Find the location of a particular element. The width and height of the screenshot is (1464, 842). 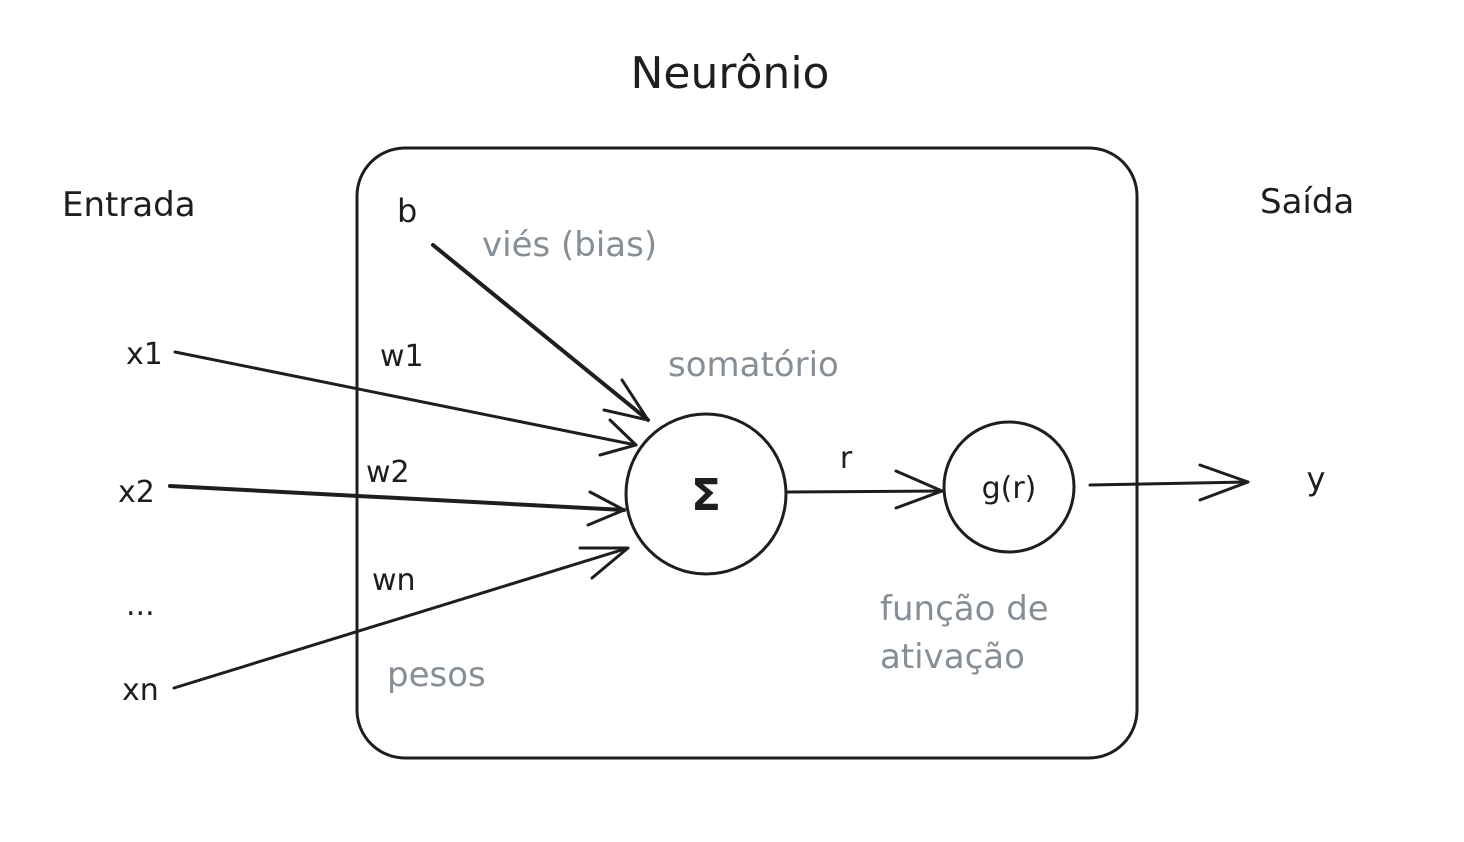

input-x2-label: x2 is located at coordinates (136, 492).